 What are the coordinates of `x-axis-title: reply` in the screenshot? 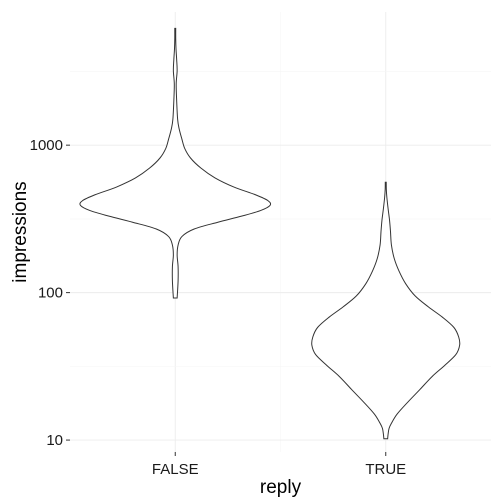 It's located at (281, 487).